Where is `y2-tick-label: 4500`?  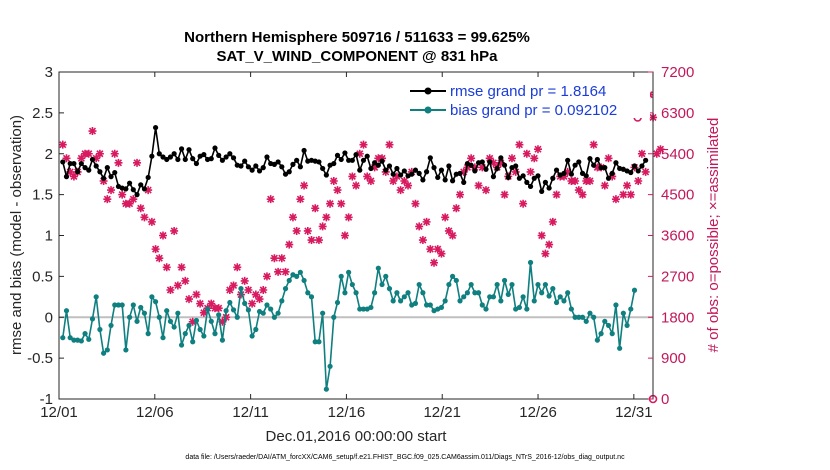
y2-tick-label: 4500 is located at coordinates (677, 195).